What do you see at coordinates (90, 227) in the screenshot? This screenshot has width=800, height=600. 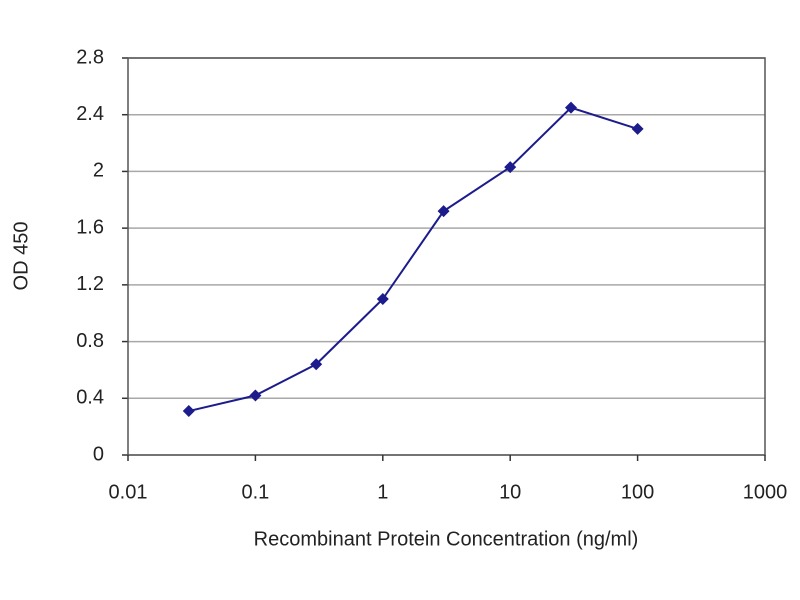 I see `y-tick-label: 1.6` at bounding box center [90, 227].